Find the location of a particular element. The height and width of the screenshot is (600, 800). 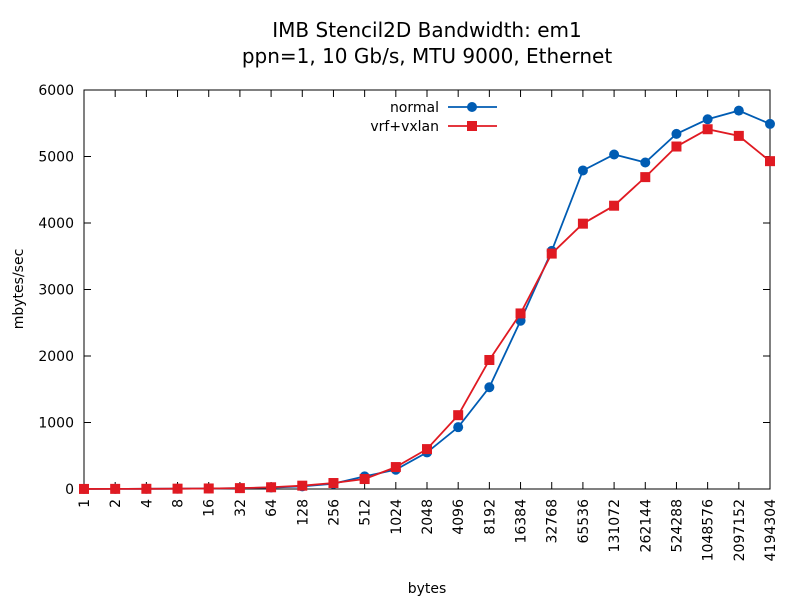

y-tick-label: 0 is located at coordinates (69, 490).